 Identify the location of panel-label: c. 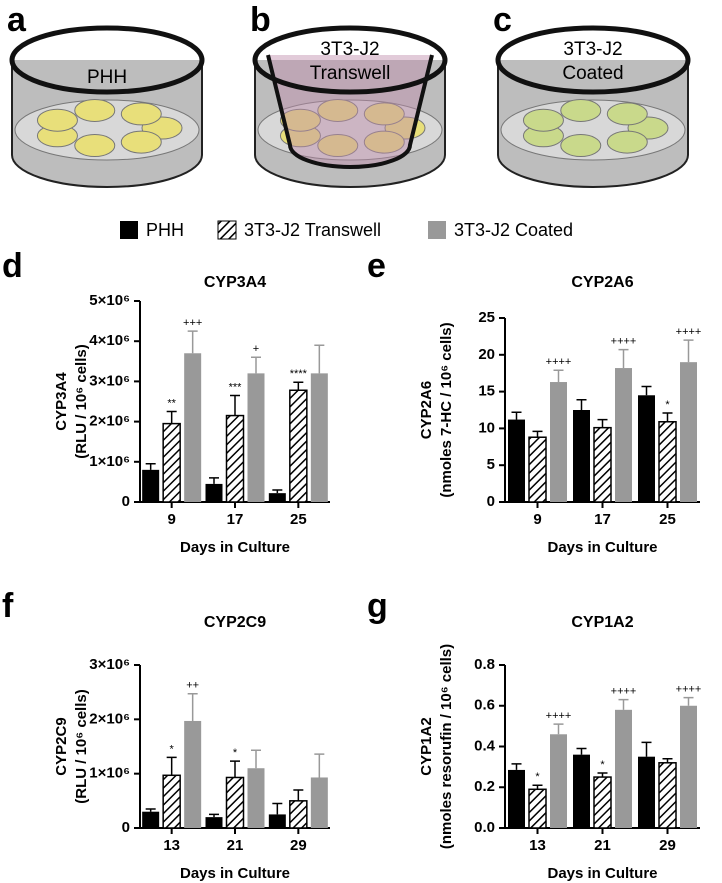
(502, 20).